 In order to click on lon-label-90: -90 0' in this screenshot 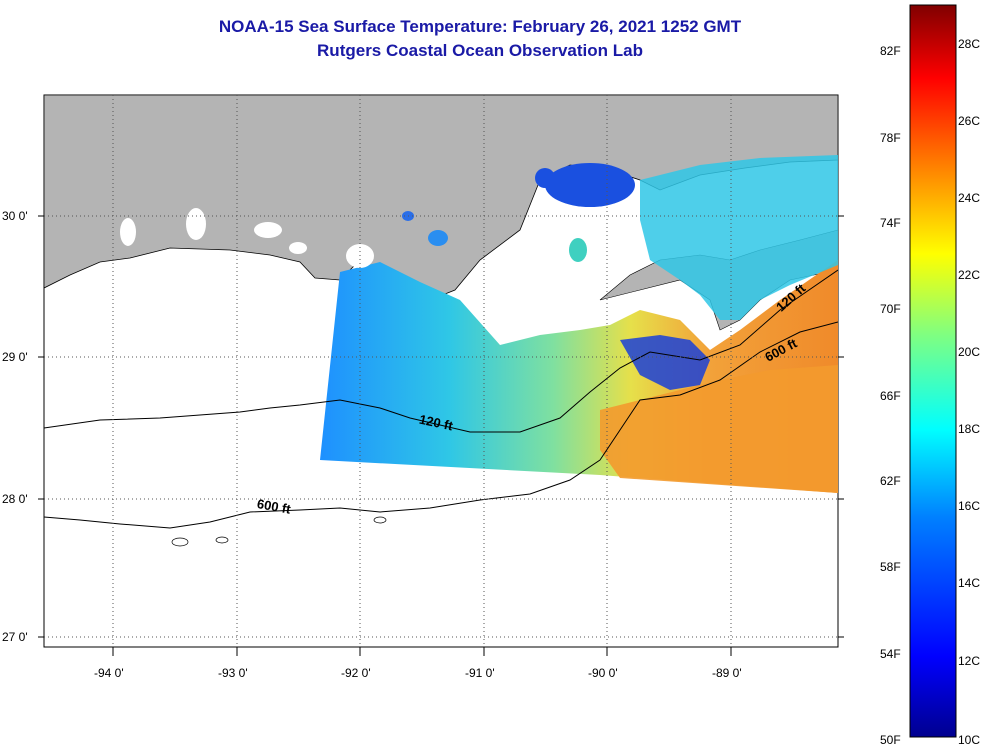, I will do `click(603, 673)`.